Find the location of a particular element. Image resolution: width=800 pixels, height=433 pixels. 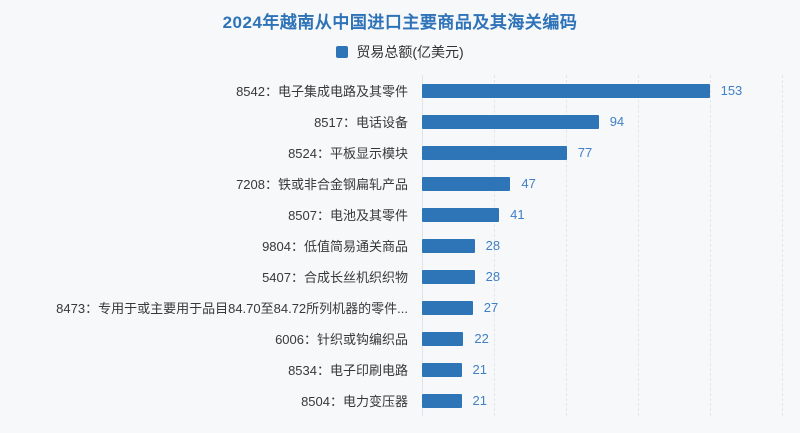

bar-area: 153 is located at coordinates (611, 90).